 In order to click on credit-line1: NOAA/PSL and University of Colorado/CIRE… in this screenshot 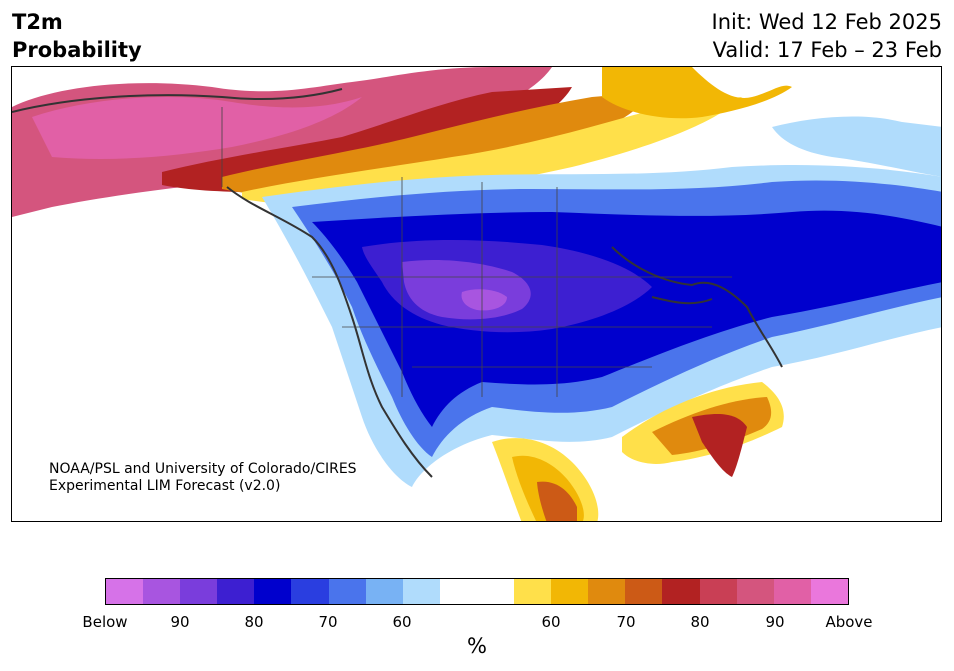, I will do `click(203, 469)`.